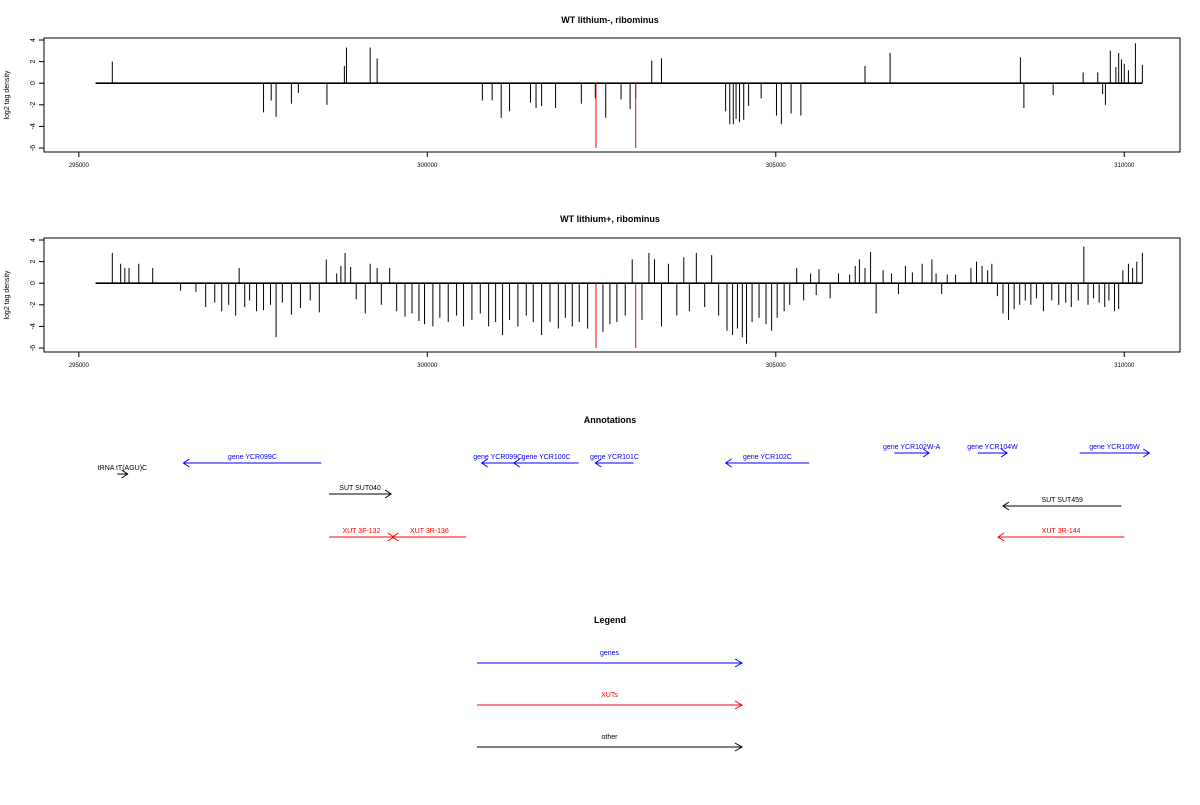  I want to click on feature-label: gene YCR102C, so click(767, 457).